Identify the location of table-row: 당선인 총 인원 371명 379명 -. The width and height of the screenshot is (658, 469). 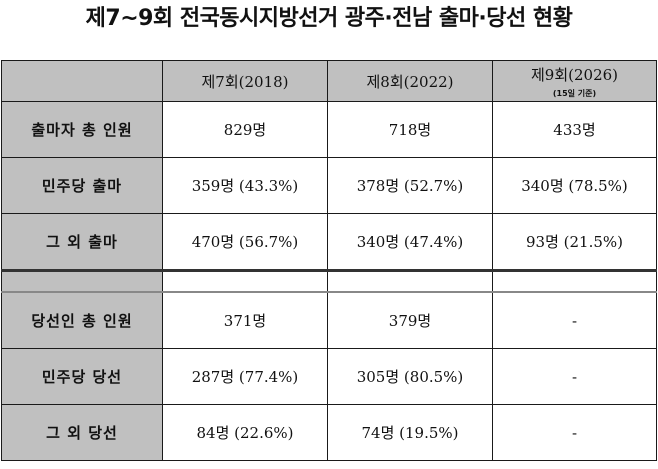
(329, 320).